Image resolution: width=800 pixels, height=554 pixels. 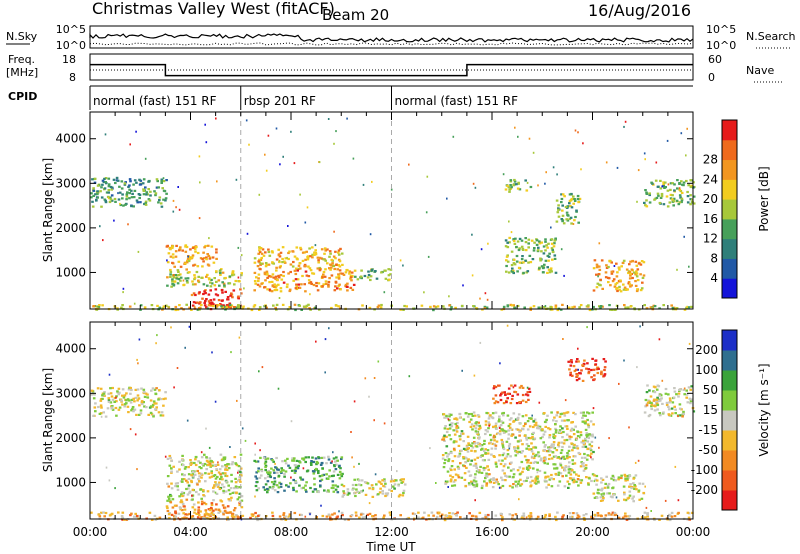 I want to click on y-tick-label: 2000, so click(x=70, y=228).